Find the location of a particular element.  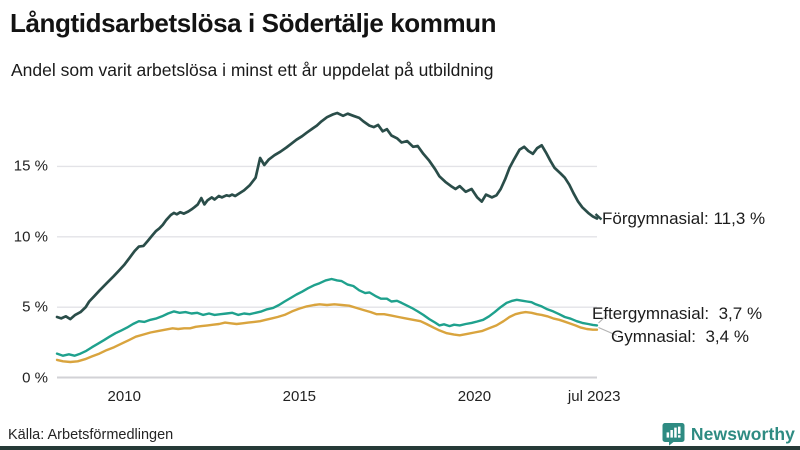

y-tick-label: 15 % is located at coordinates (30, 166).